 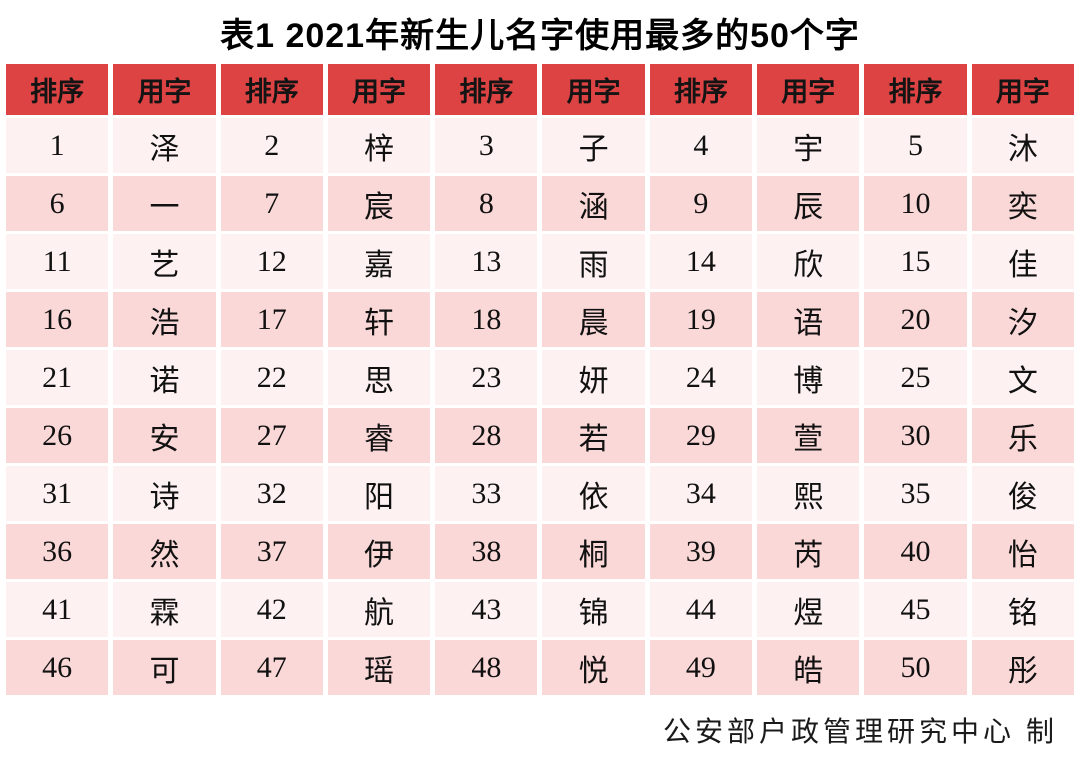 I want to click on rank-cell: 34, so click(x=701, y=493).